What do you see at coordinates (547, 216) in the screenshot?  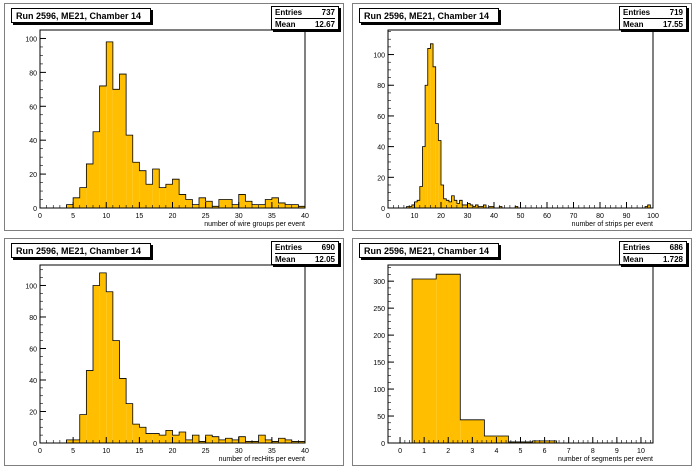 I see `x-tick-label: 60` at bounding box center [547, 216].